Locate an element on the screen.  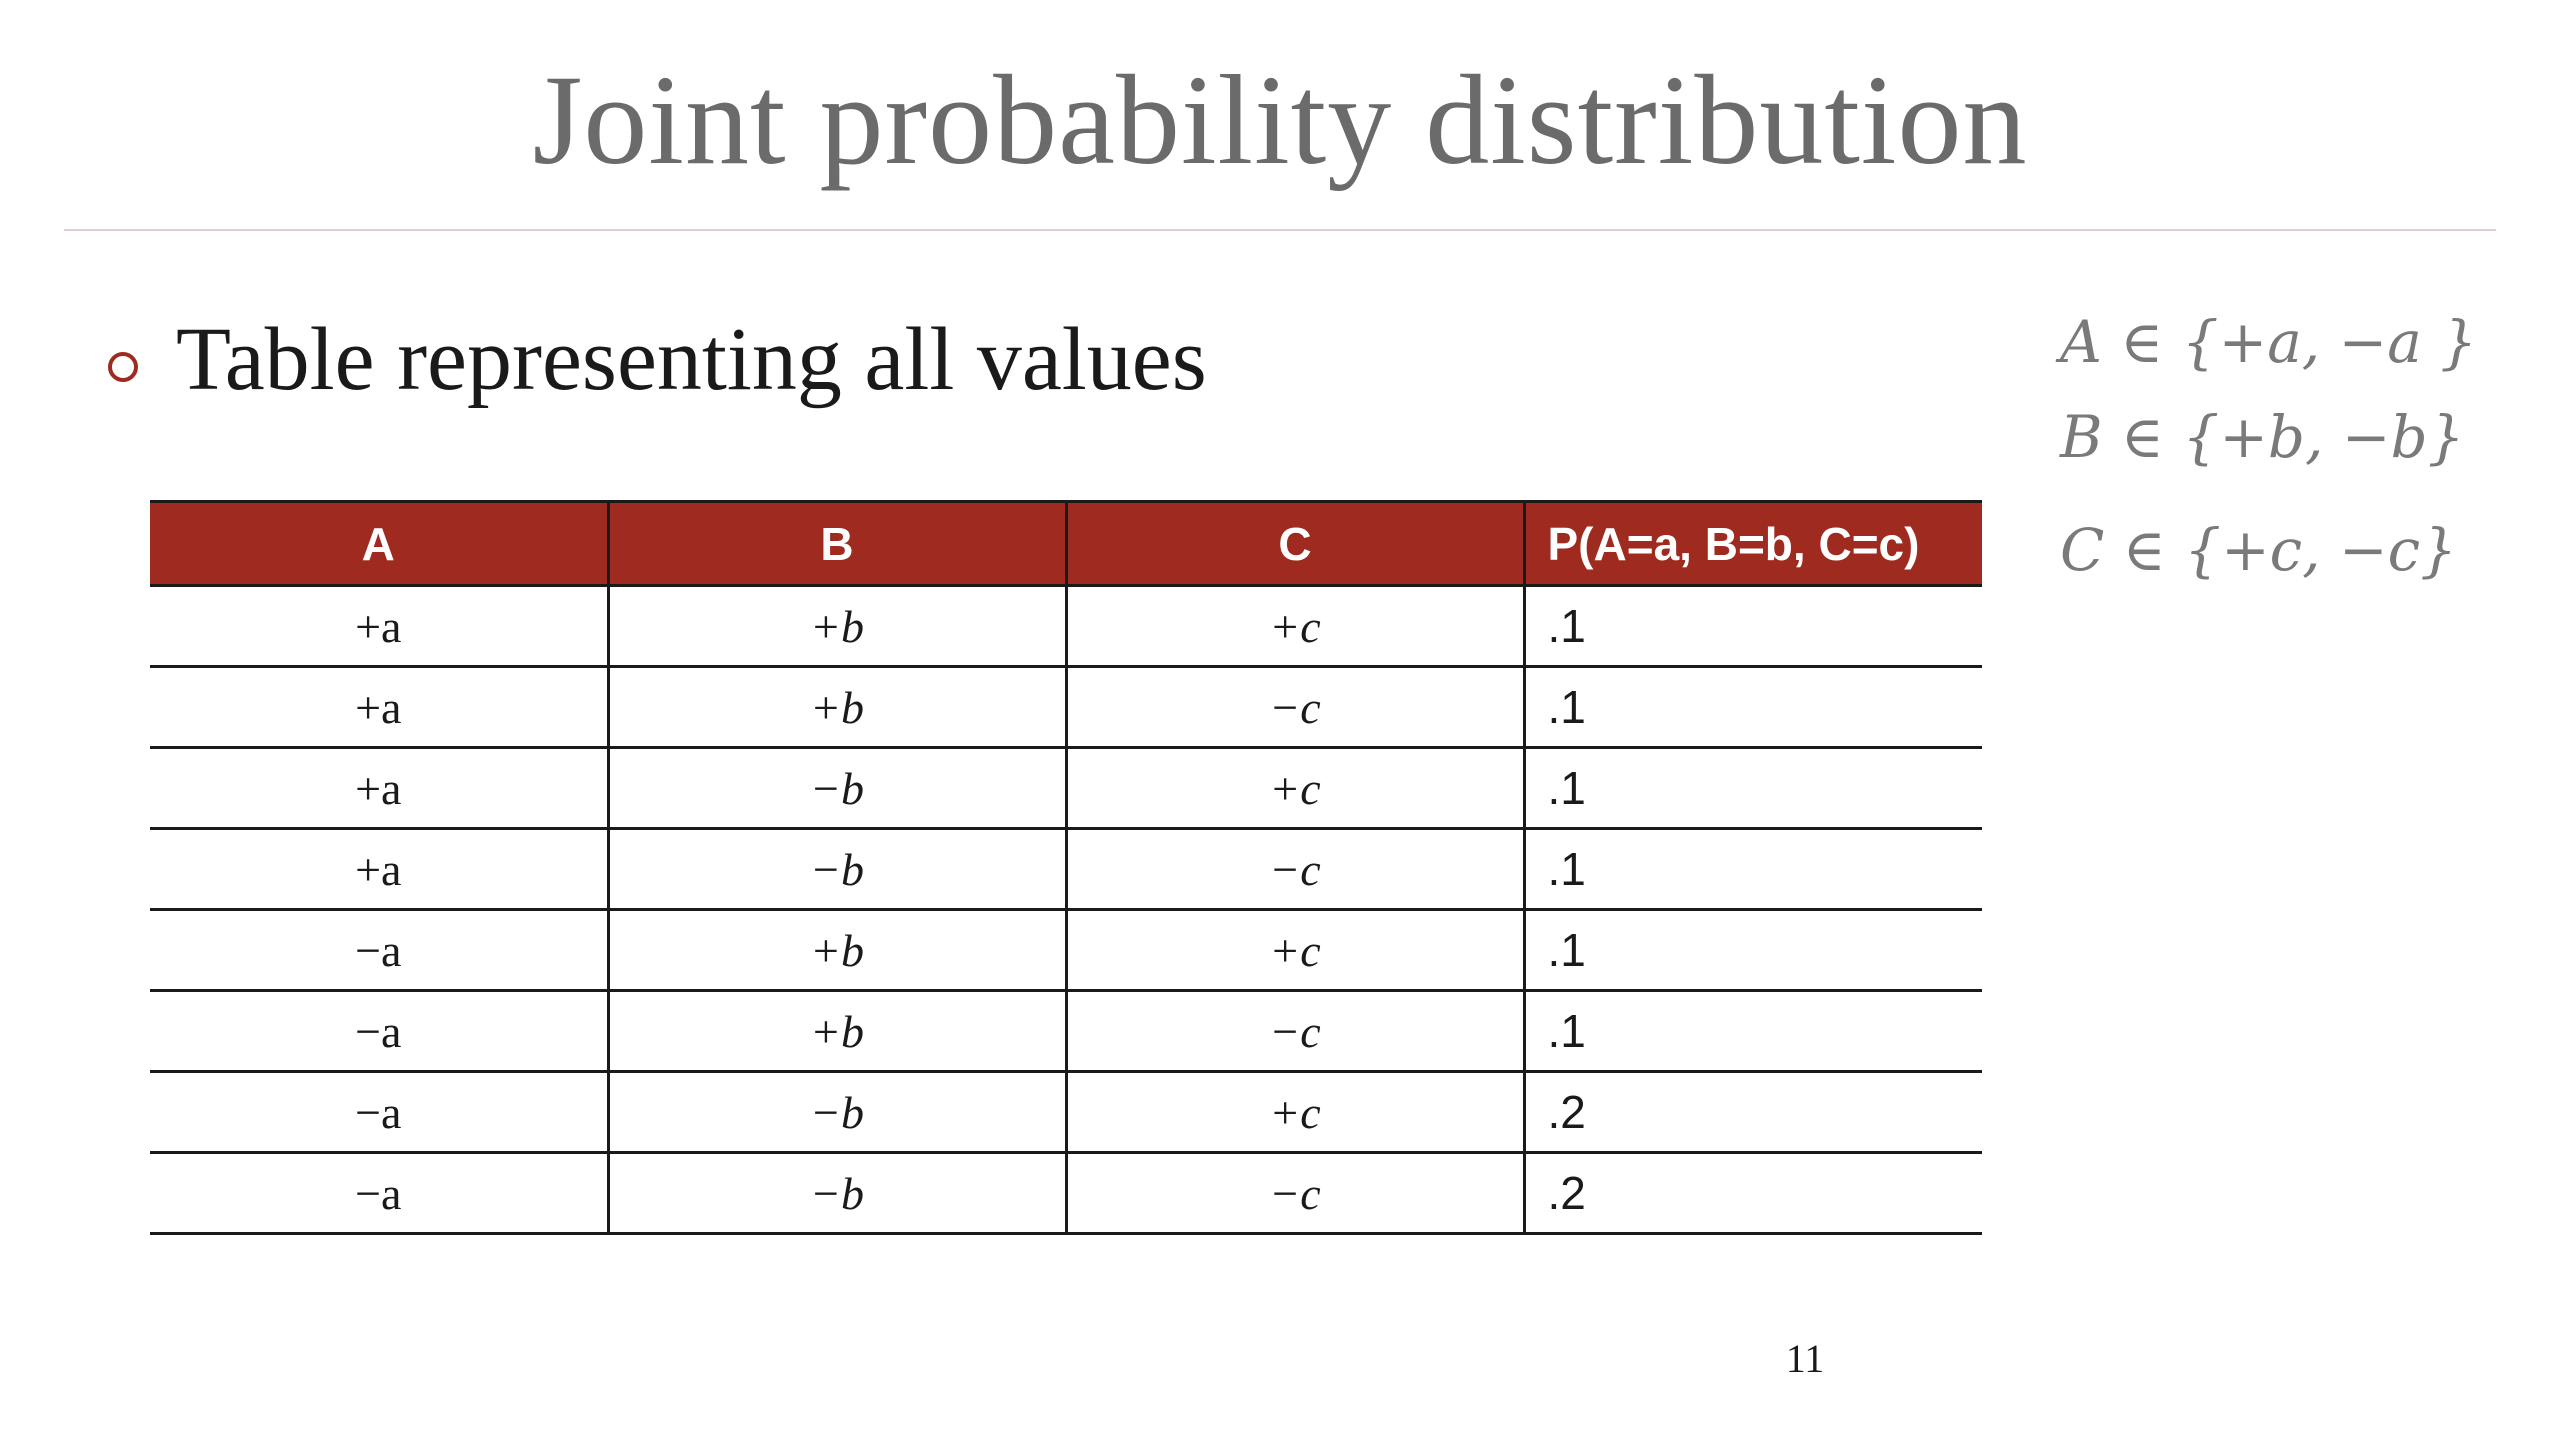
domain-c: C ∈ {+c, −c} is located at coordinates (2259, 550).